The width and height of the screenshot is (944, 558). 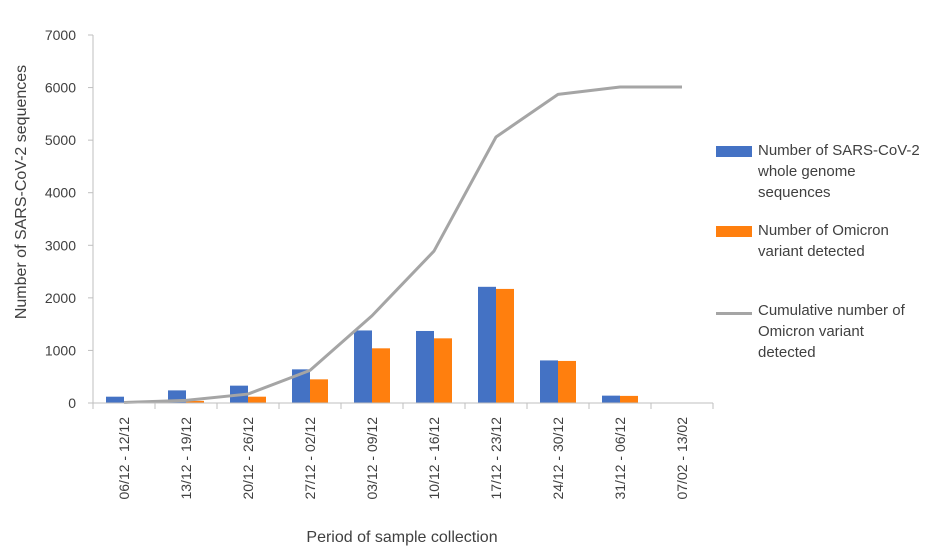 What do you see at coordinates (823, 241) in the screenshot?
I see `legend-label: Number of Omicron variant detected` at bounding box center [823, 241].